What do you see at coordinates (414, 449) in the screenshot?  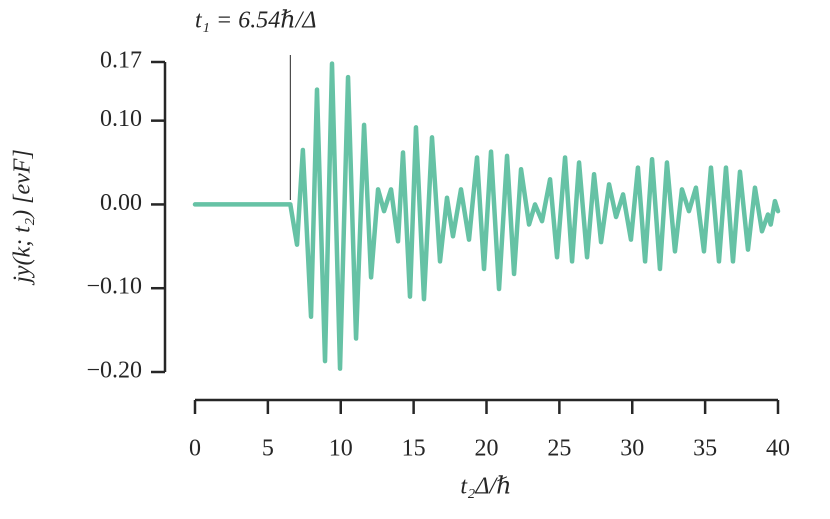 I see `x-tick-label: 15` at bounding box center [414, 449].